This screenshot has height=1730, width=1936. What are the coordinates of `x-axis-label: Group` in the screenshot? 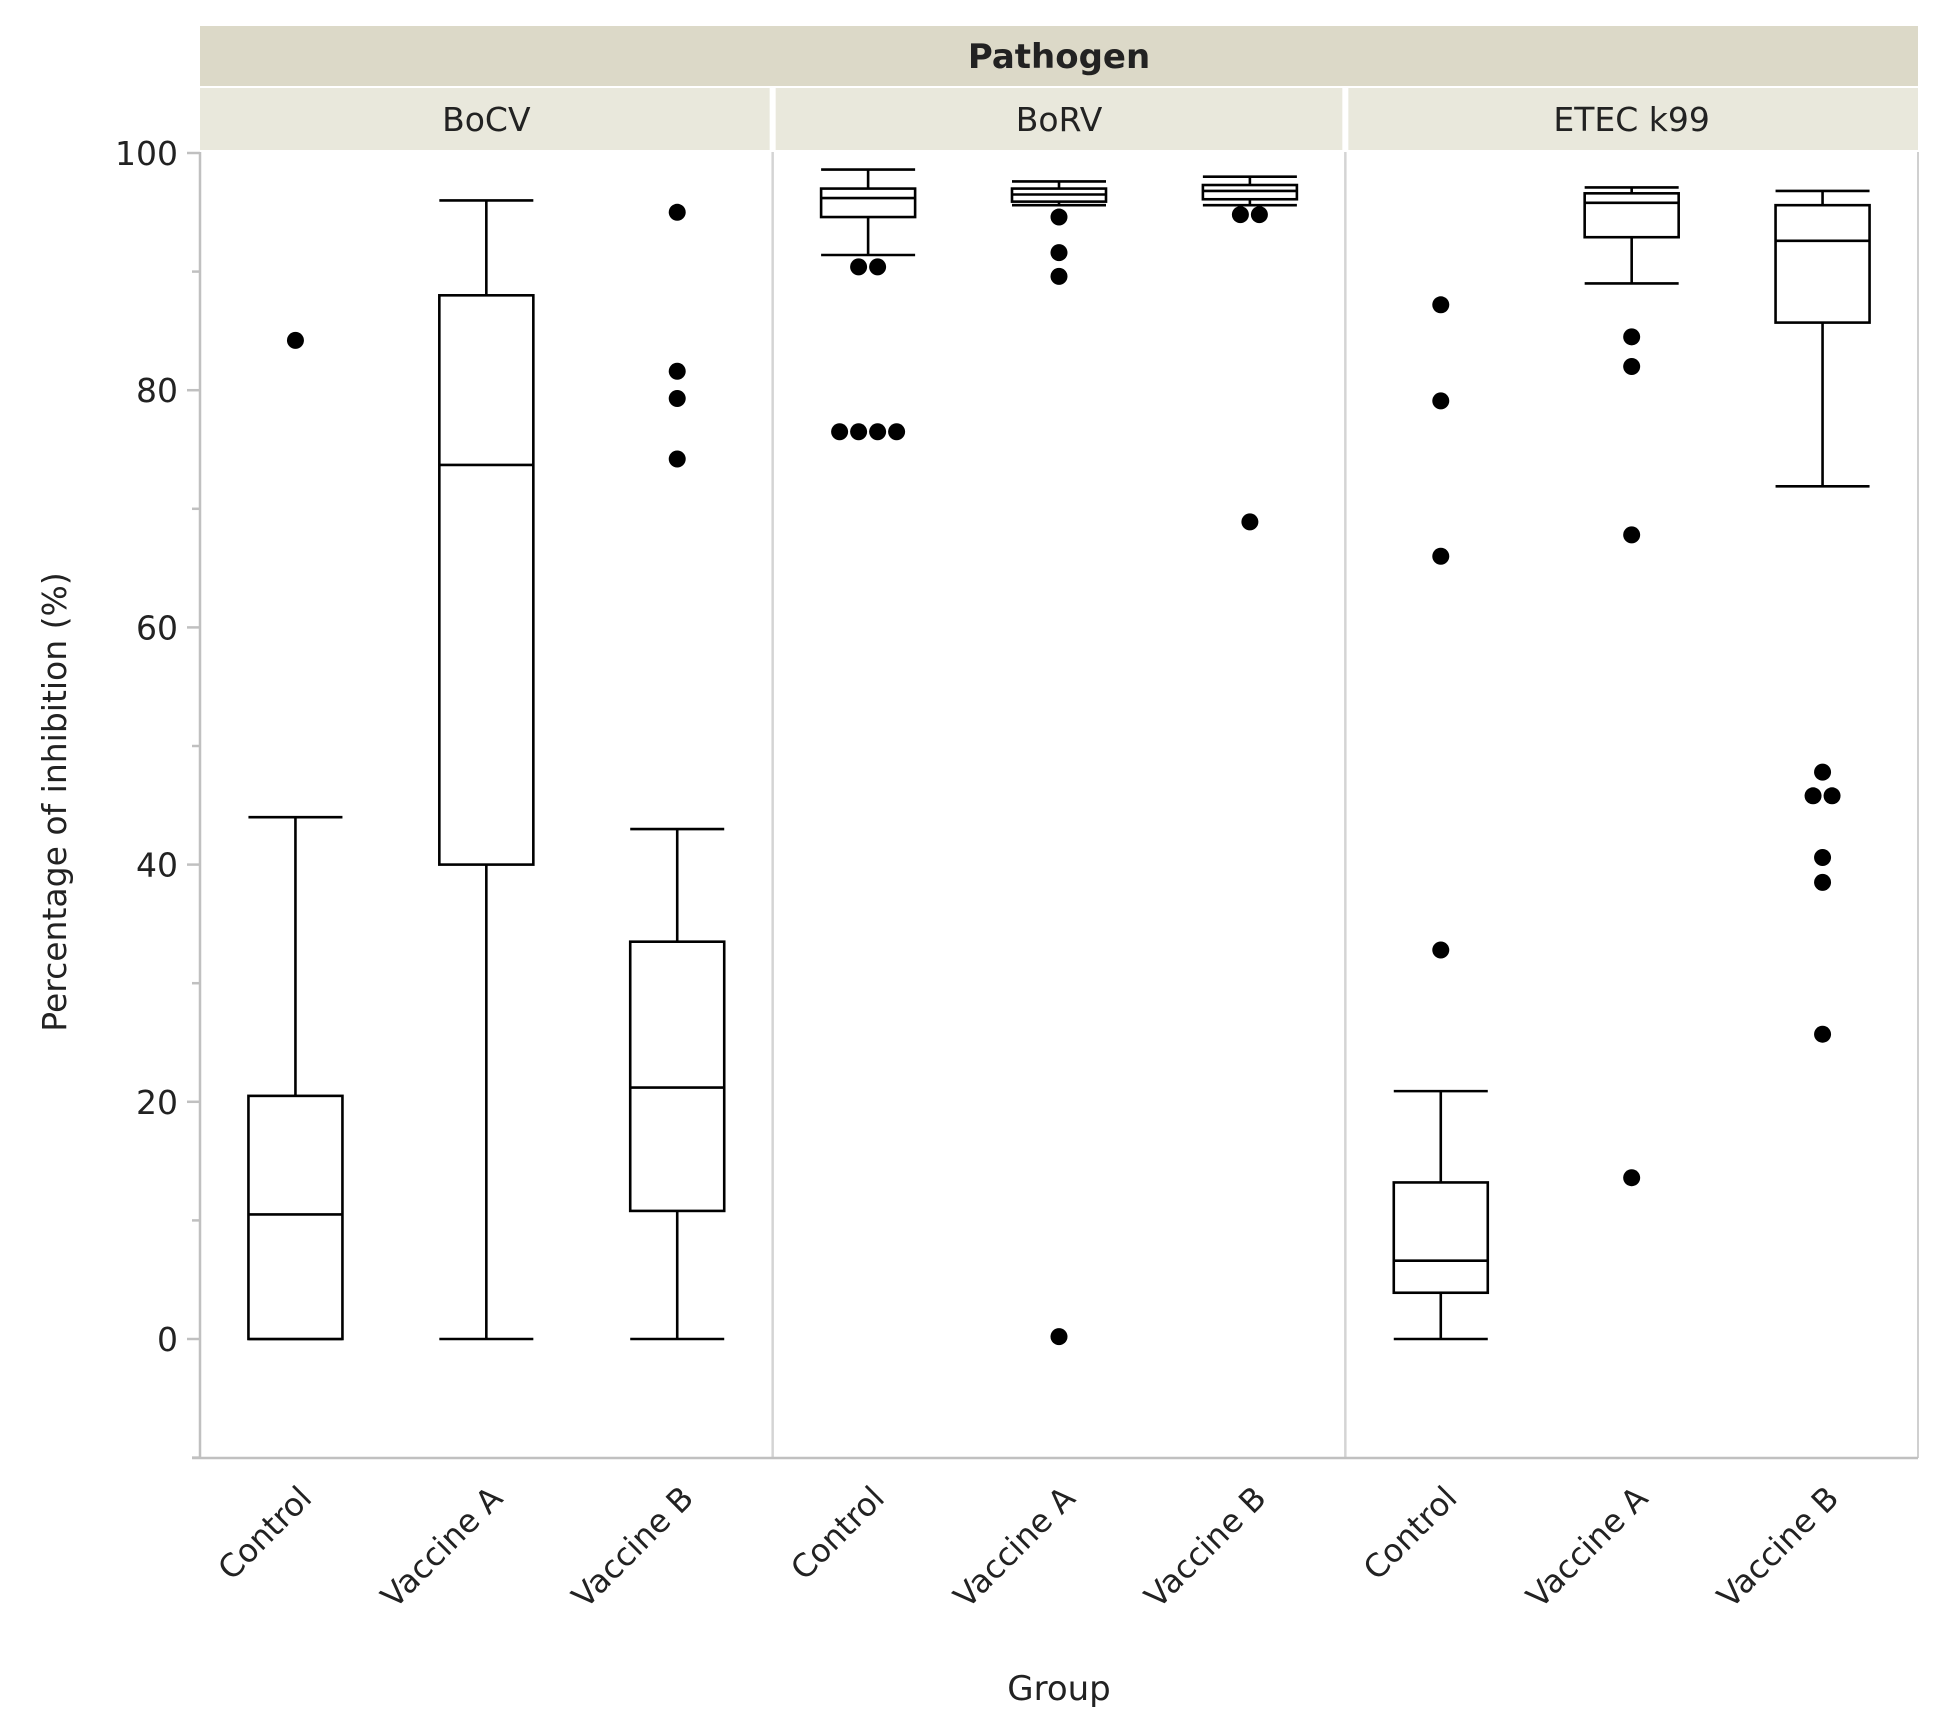 It's located at (1059, 1689).